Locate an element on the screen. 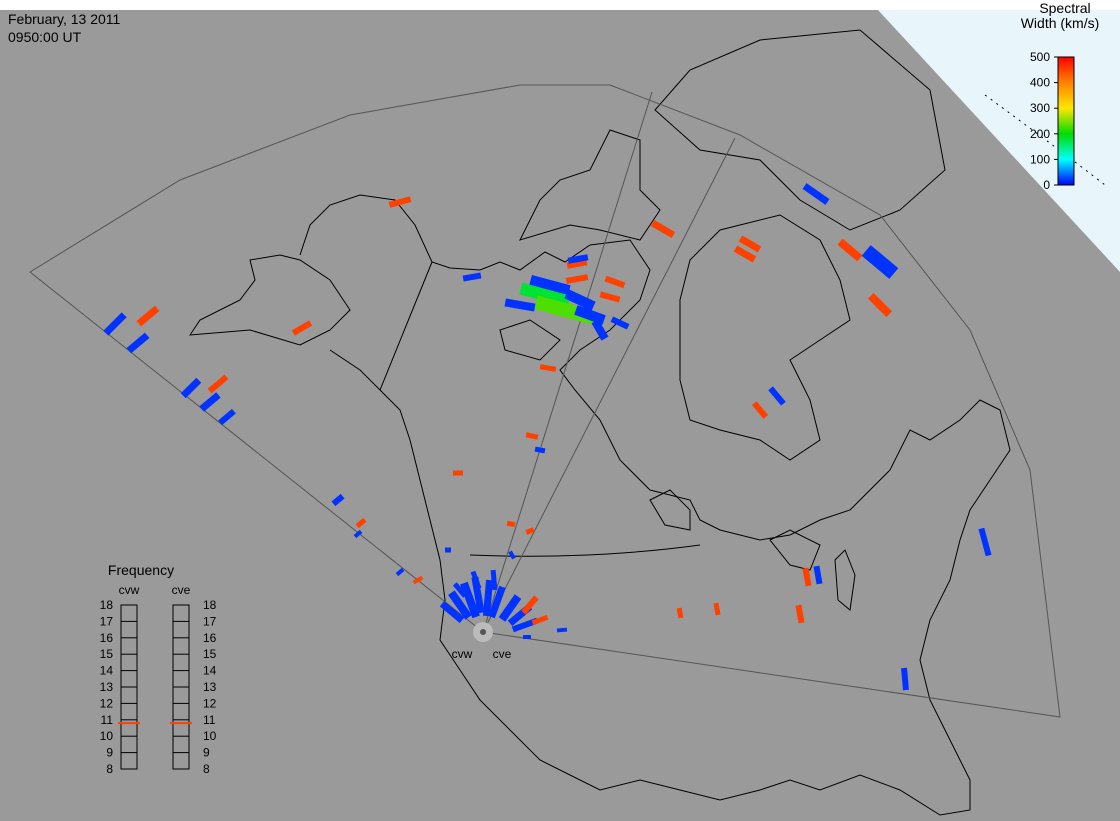 The width and height of the screenshot is (1120, 821). frequency-radar: cvw is located at coordinates (129, 590).